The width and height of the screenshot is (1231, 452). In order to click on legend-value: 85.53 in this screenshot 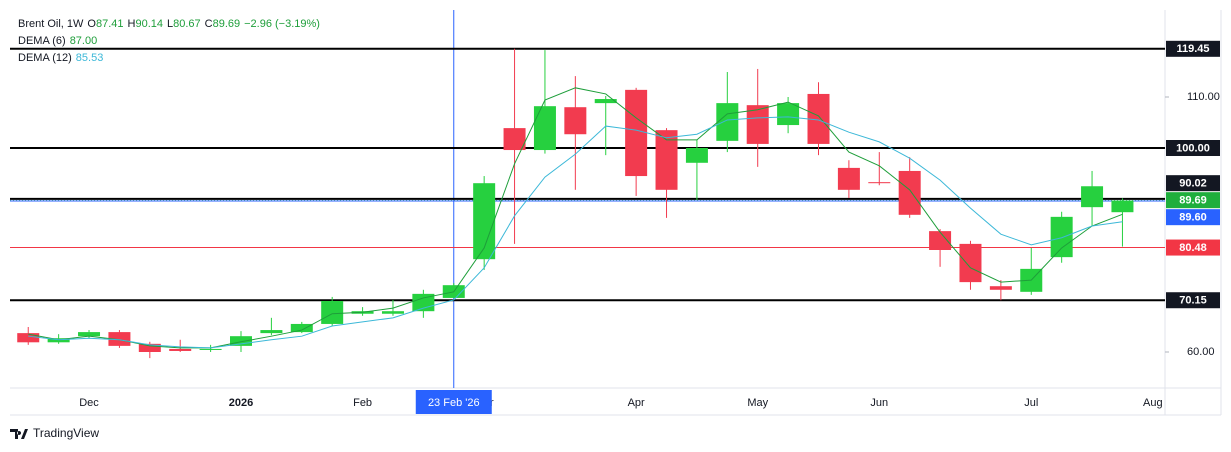, I will do `click(90, 58)`.